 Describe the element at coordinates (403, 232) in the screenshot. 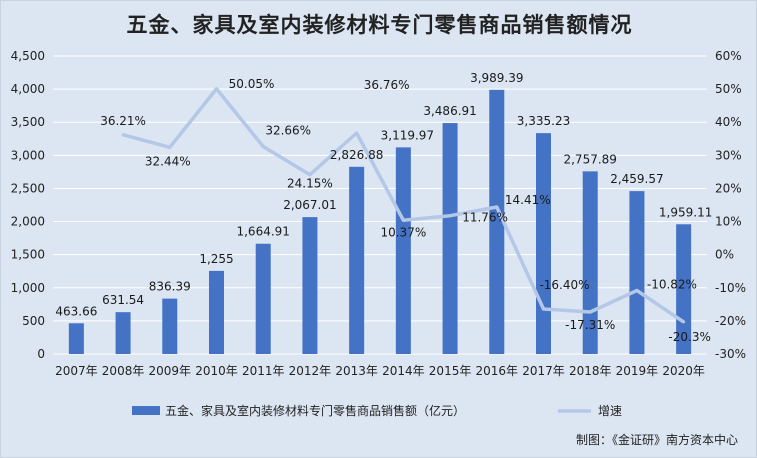

I see `growth-value-label: 10.37%` at that location.